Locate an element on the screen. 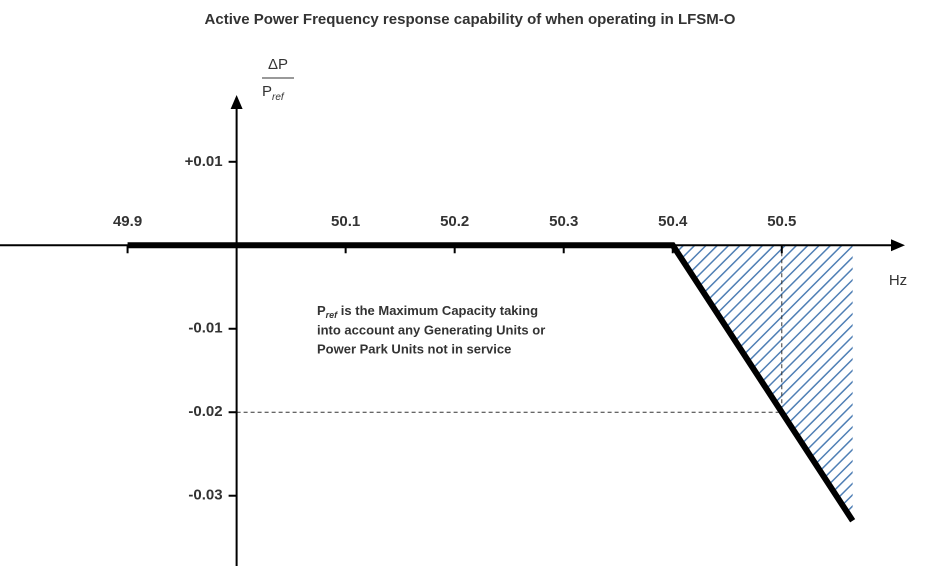 This screenshot has width=928, height=566. x-tick-label: 49.9 is located at coordinates (127, 221).